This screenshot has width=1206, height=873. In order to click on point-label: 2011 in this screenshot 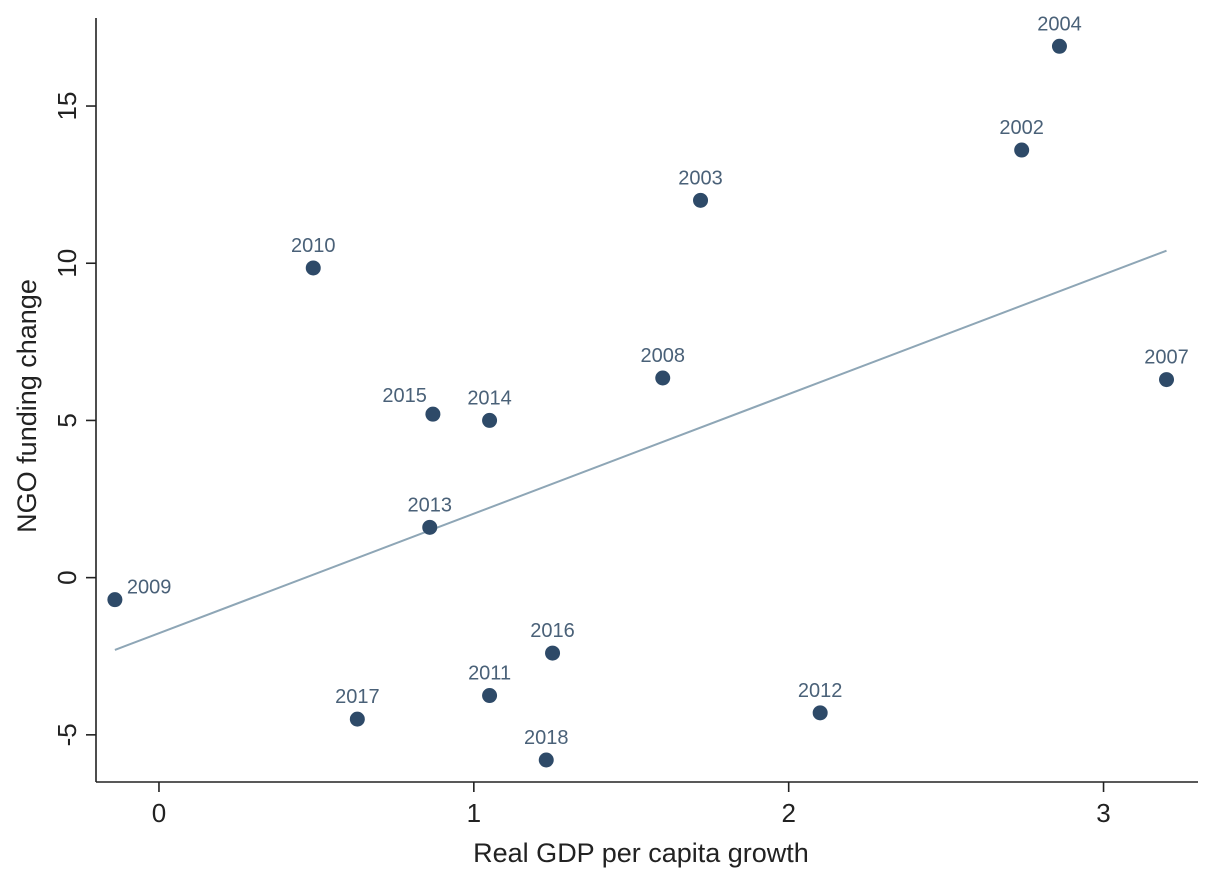, I will do `click(489, 674)`.